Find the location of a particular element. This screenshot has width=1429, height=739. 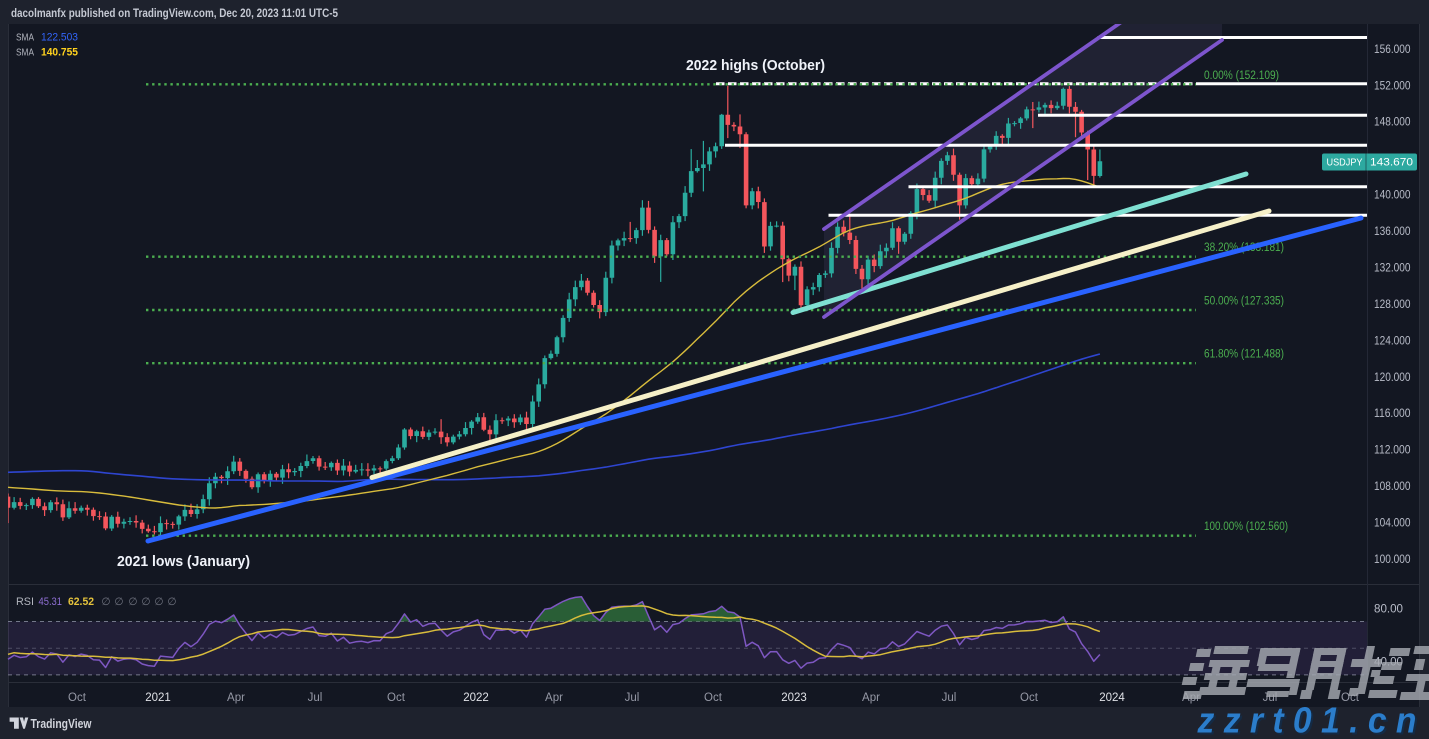

svg-text: 2021 is located at coordinates (158, 698).